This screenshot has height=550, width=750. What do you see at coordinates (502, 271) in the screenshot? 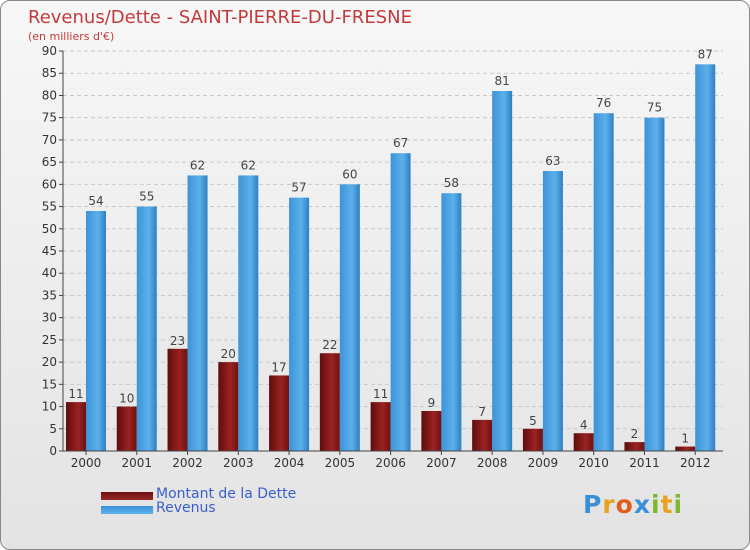
I see `bar-revenue-2008` at bounding box center [502, 271].